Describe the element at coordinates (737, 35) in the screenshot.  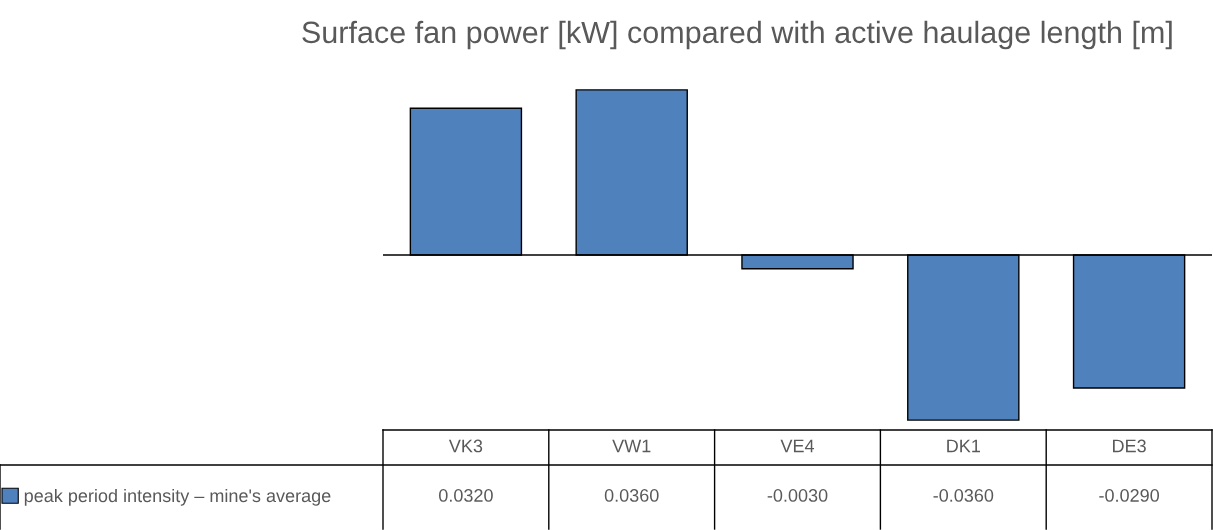
I see `chart-title: Surface fan power [kW] compared with active haulage length [m]` at that location.